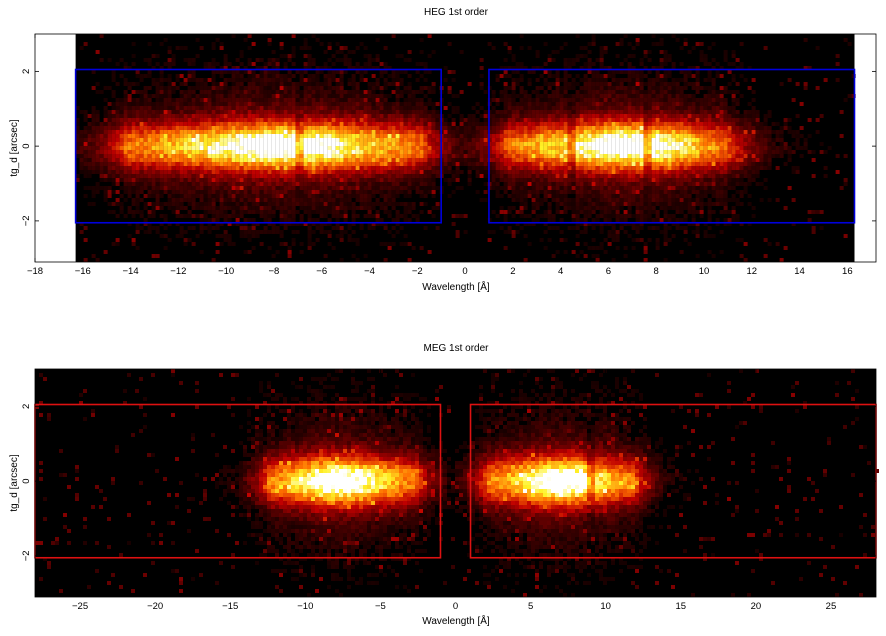 The height and width of the screenshot is (636, 886). Describe the element at coordinates (680, 606) in the screenshot. I see `meg-x-tick-label: 15` at that location.